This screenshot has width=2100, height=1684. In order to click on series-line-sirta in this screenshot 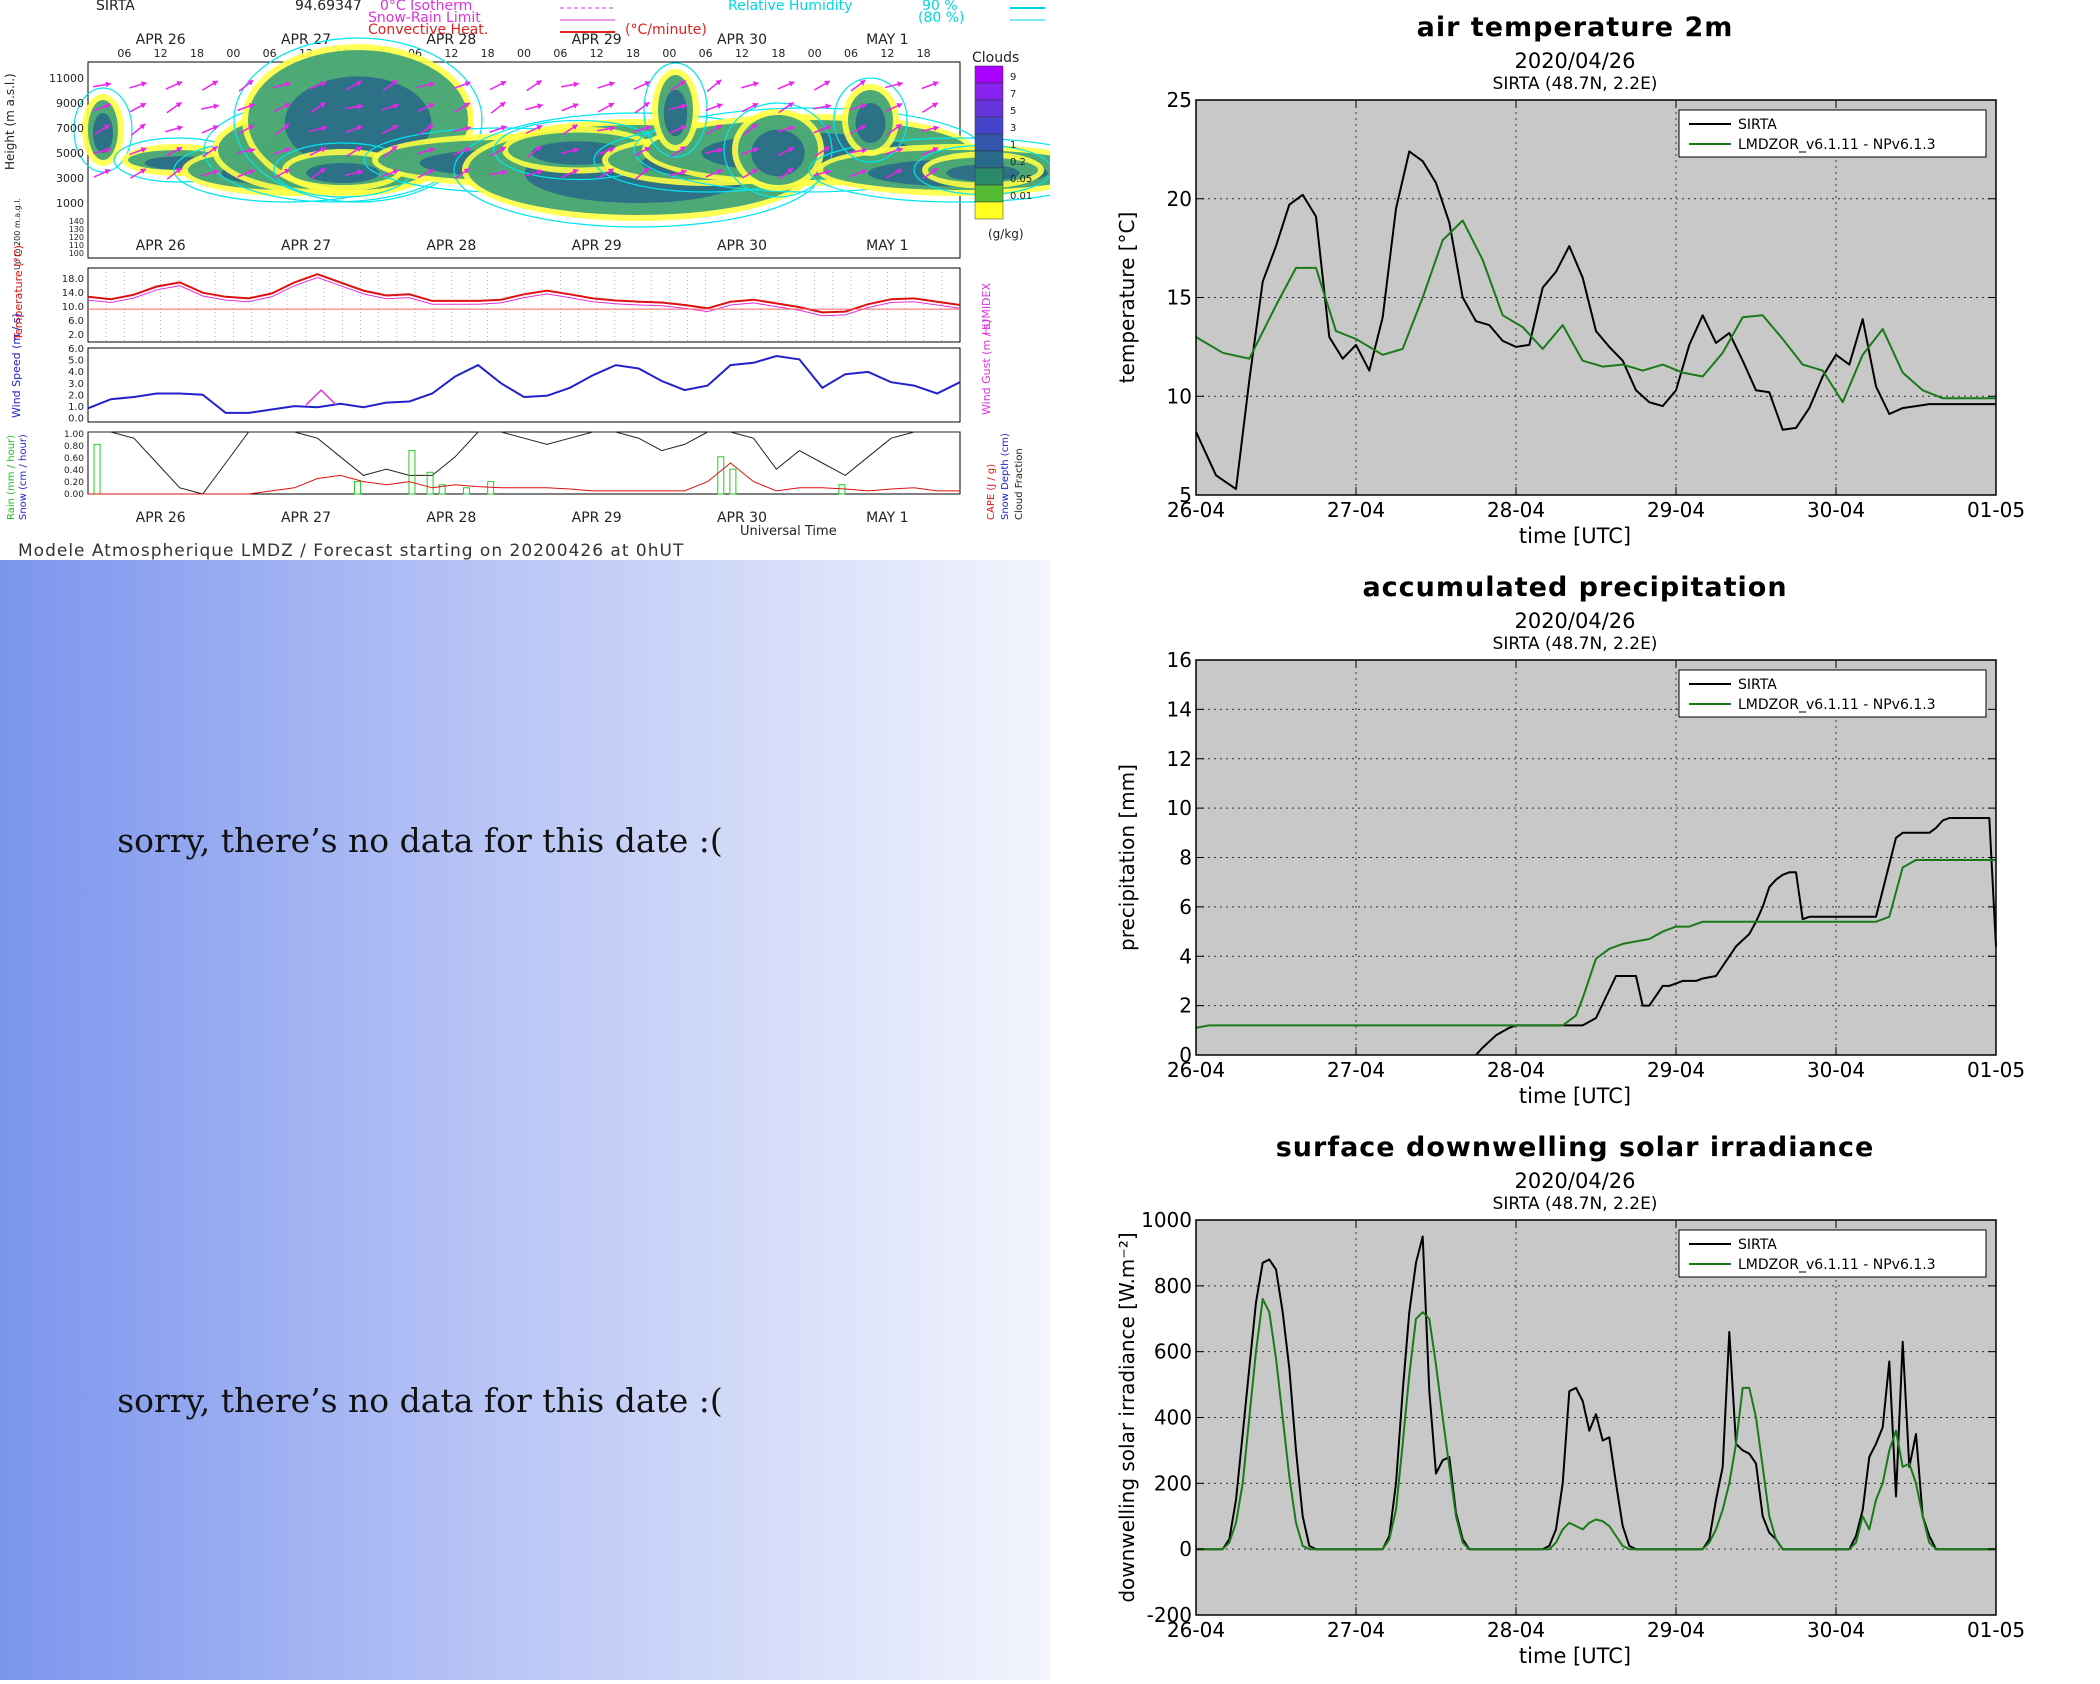, I will do `click(1595, 320)`.